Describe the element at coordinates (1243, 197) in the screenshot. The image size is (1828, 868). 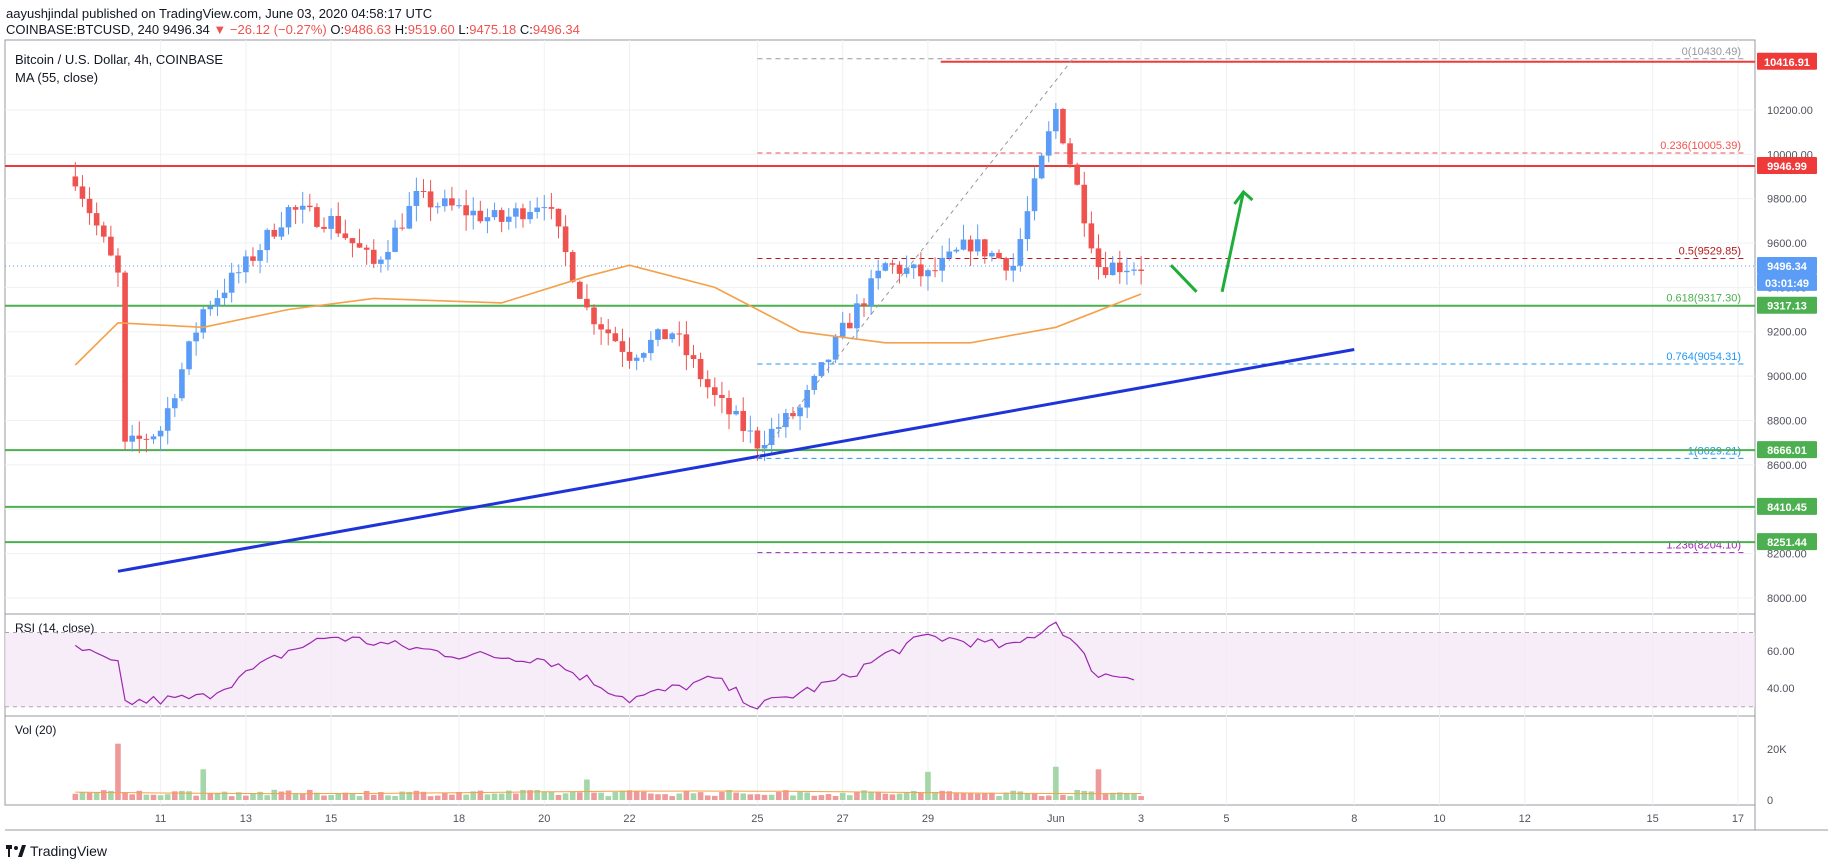
I see `arrow-up-head` at that location.